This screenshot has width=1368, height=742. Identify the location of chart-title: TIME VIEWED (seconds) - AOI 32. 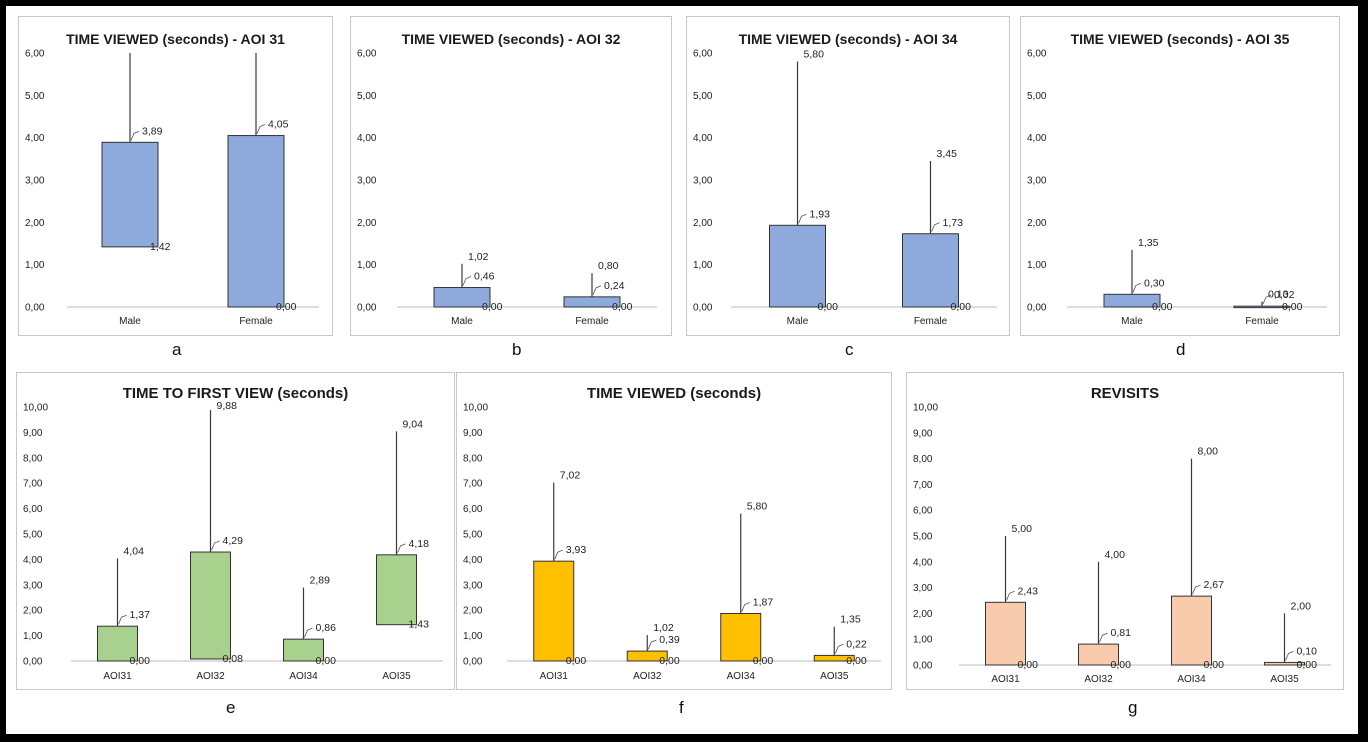
(511, 39).